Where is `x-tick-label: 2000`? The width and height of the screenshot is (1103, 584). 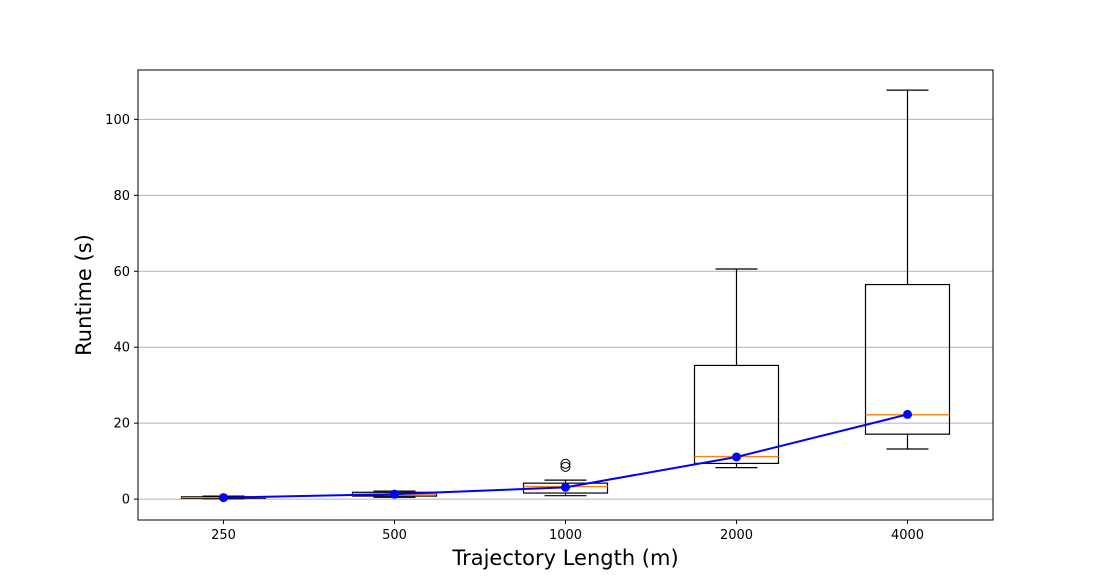
x-tick-label: 2000 is located at coordinates (736, 535).